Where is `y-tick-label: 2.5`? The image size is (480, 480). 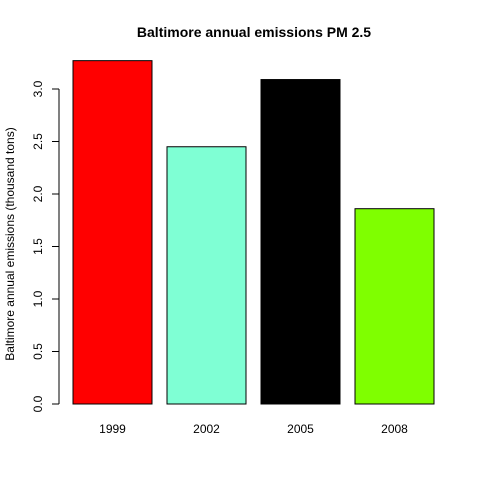
y-tick-label: 2.5 is located at coordinates (38, 141).